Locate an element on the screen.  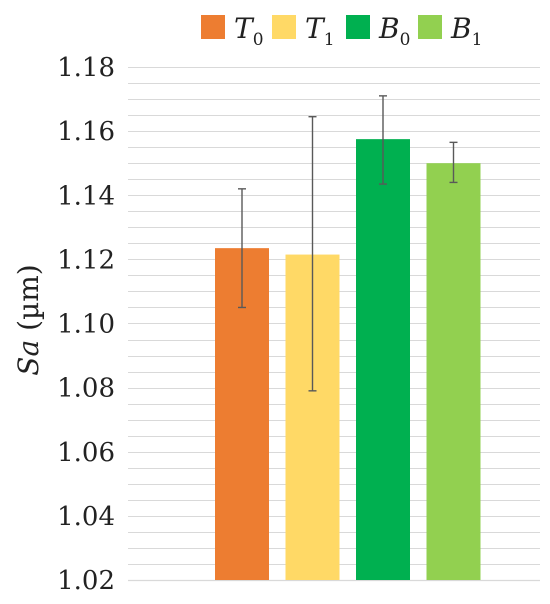
y-tick-label: 1.10 is located at coordinates (86, 325).